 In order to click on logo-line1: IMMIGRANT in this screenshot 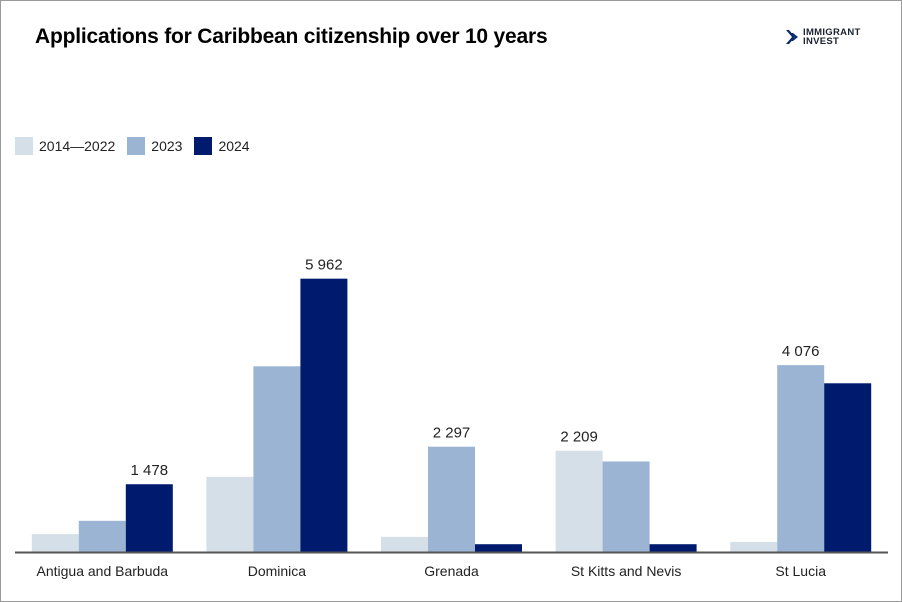, I will do `click(832, 32)`.